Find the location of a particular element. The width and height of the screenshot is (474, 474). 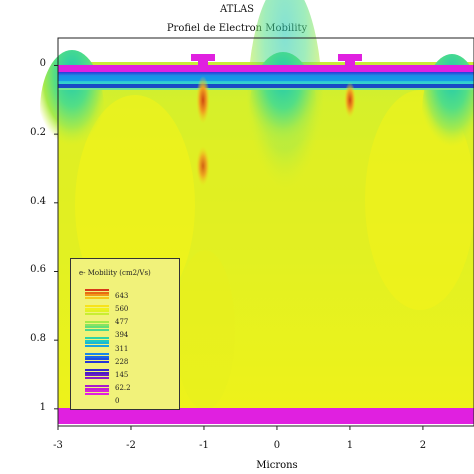

x-tick-label: -3 is located at coordinates (58, 445).